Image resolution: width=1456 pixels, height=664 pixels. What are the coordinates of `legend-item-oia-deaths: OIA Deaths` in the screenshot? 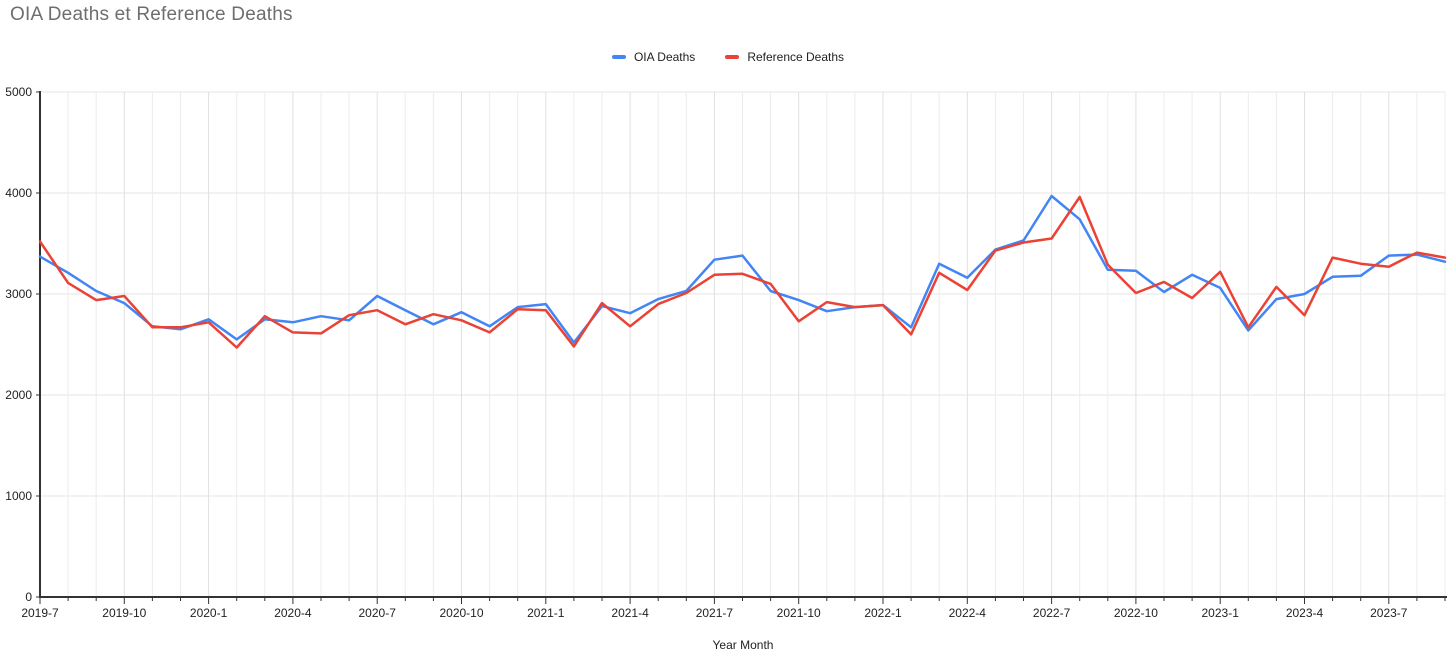 It's located at (653, 57).